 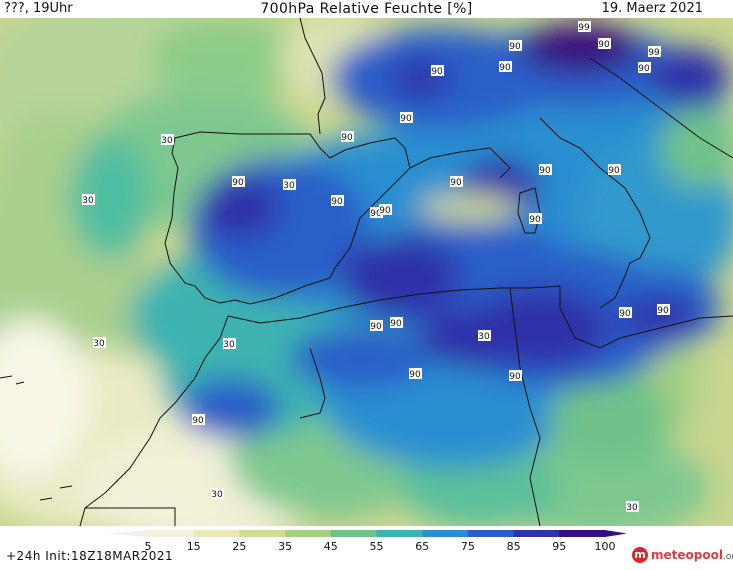 I want to click on colorbar-left-arrow, so click(x=128, y=533).